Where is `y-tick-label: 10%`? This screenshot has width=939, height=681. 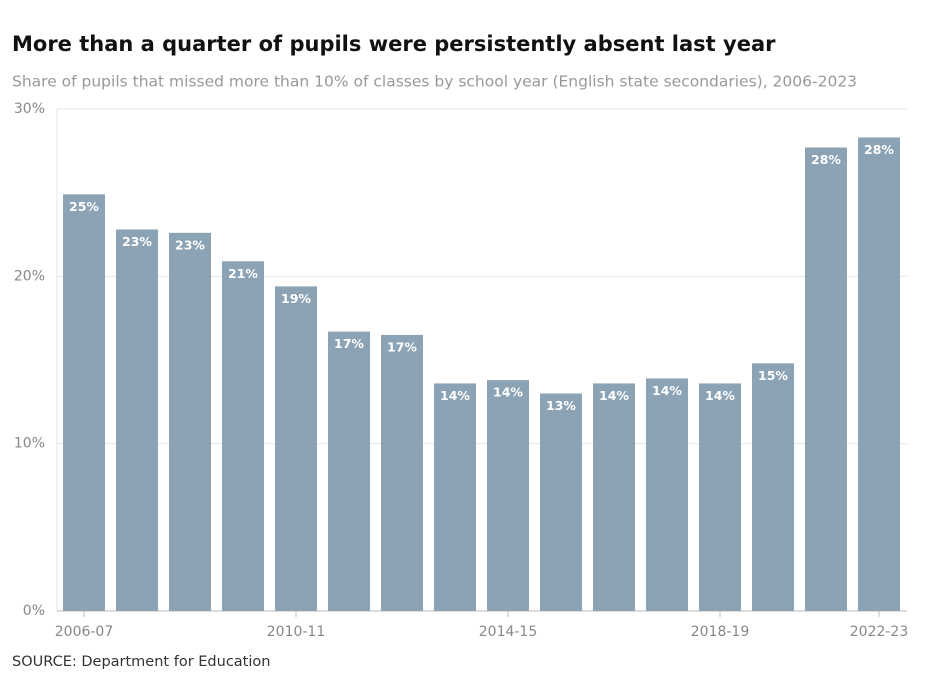
y-tick-label: 10% is located at coordinates (29, 444).